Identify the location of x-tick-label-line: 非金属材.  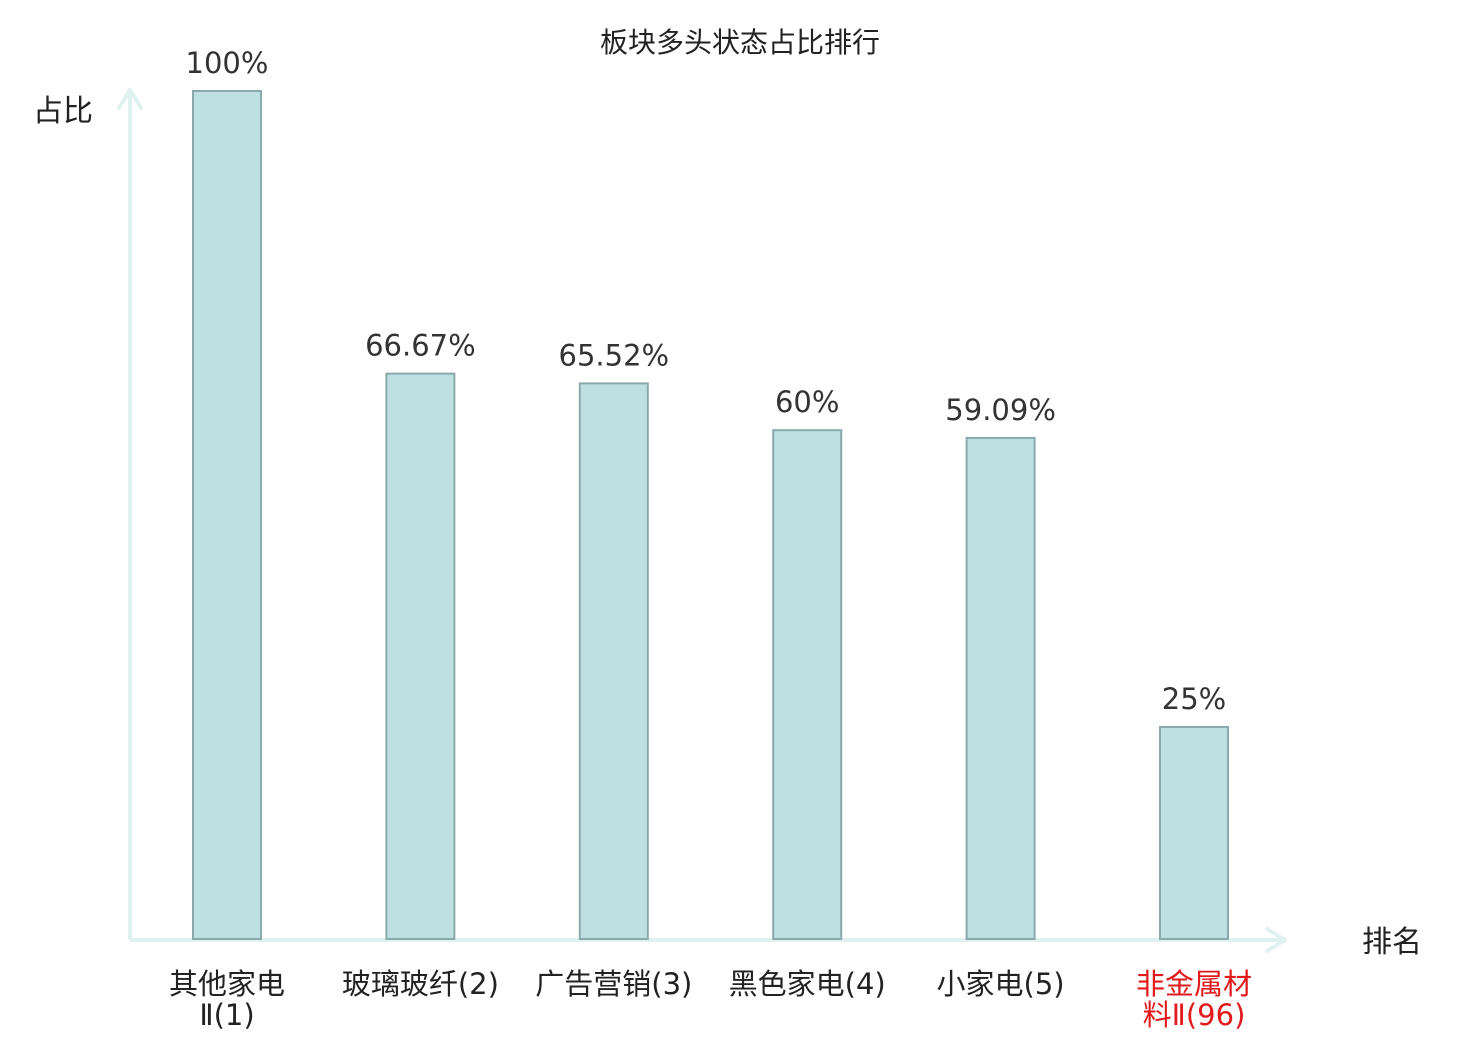
(1194, 984).